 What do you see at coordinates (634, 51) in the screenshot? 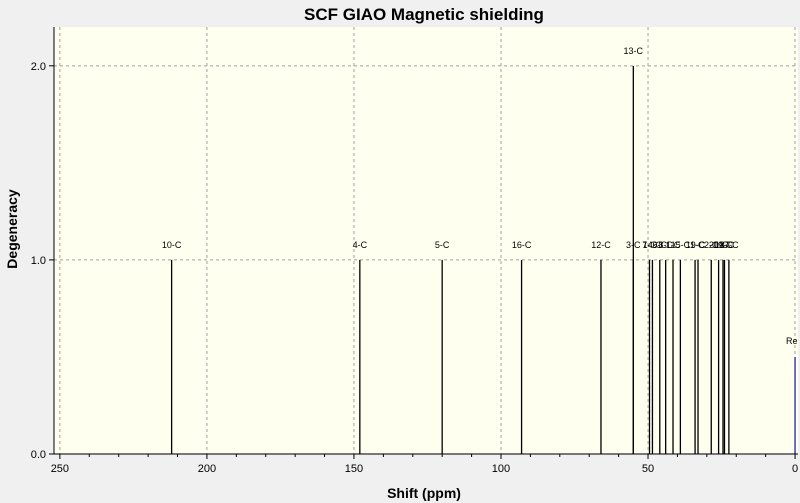
I see `peak-label: 13-C` at bounding box center [634, 51].